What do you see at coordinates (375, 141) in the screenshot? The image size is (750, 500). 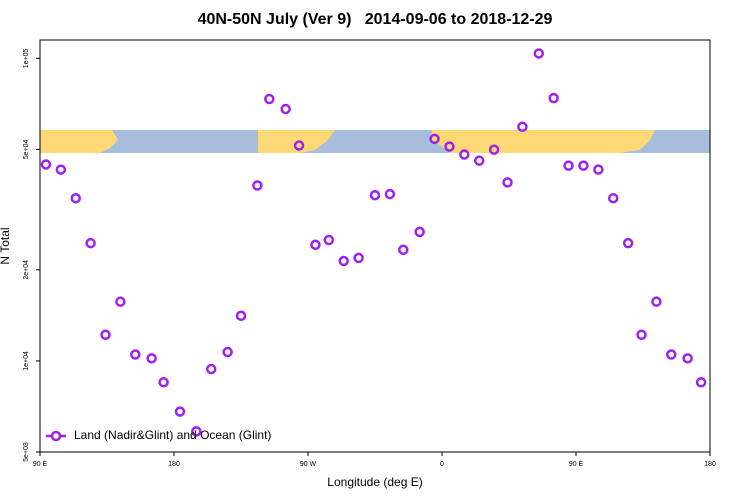 I see `map-strip` at bounding box center [375, 141].